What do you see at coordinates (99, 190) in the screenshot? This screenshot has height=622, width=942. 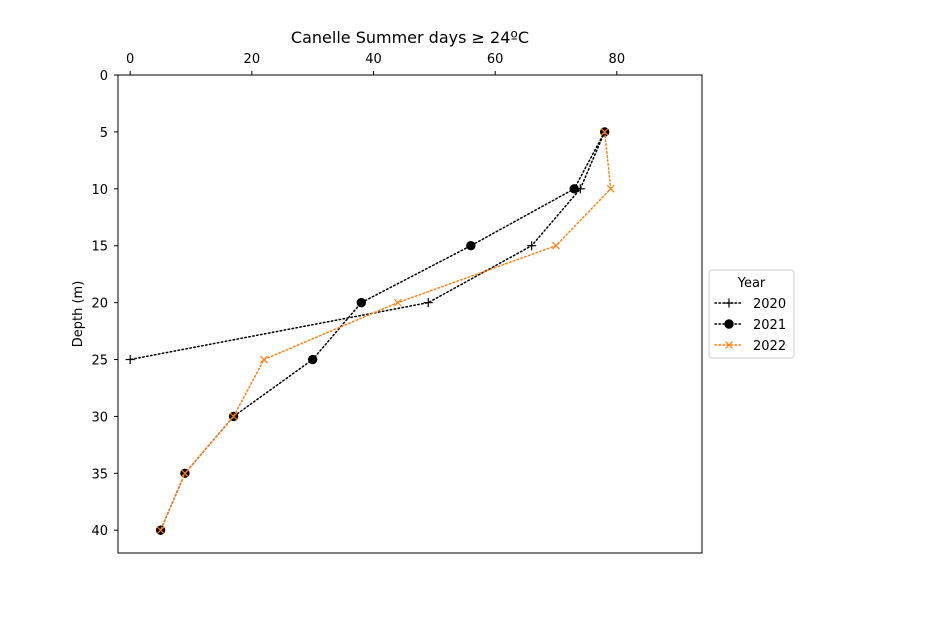 I see `y-tick-label: 10` at bounding box center [99, 190].